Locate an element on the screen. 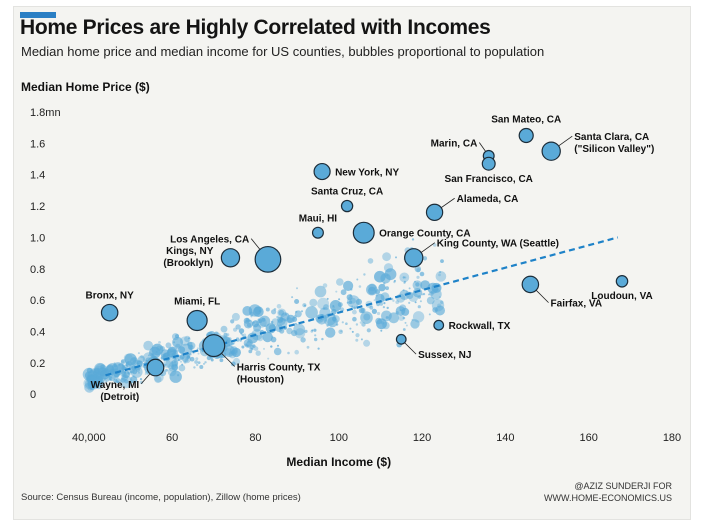 Image resolution: width=702 pixels, height=528 pixels. y-tick-label: 1.6 is located at coordinates (37, 144).